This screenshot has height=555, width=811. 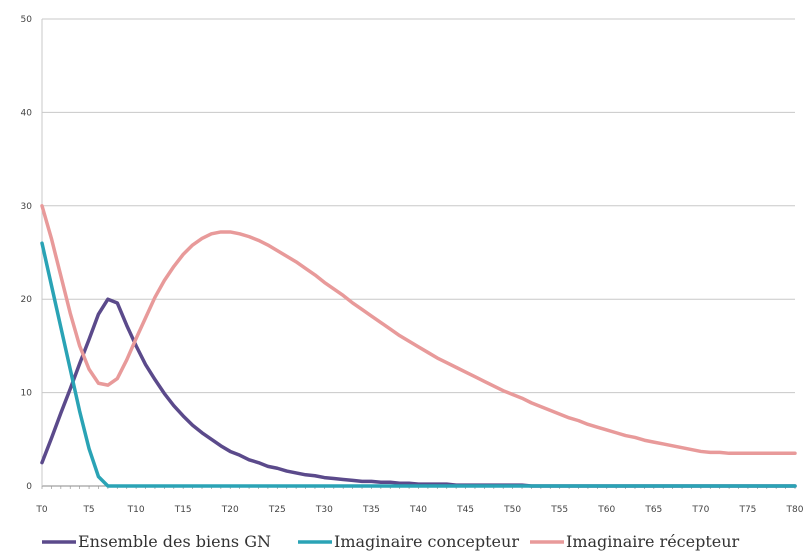 I want to click on x-tick-label: T55, so click(x=559, y=510).